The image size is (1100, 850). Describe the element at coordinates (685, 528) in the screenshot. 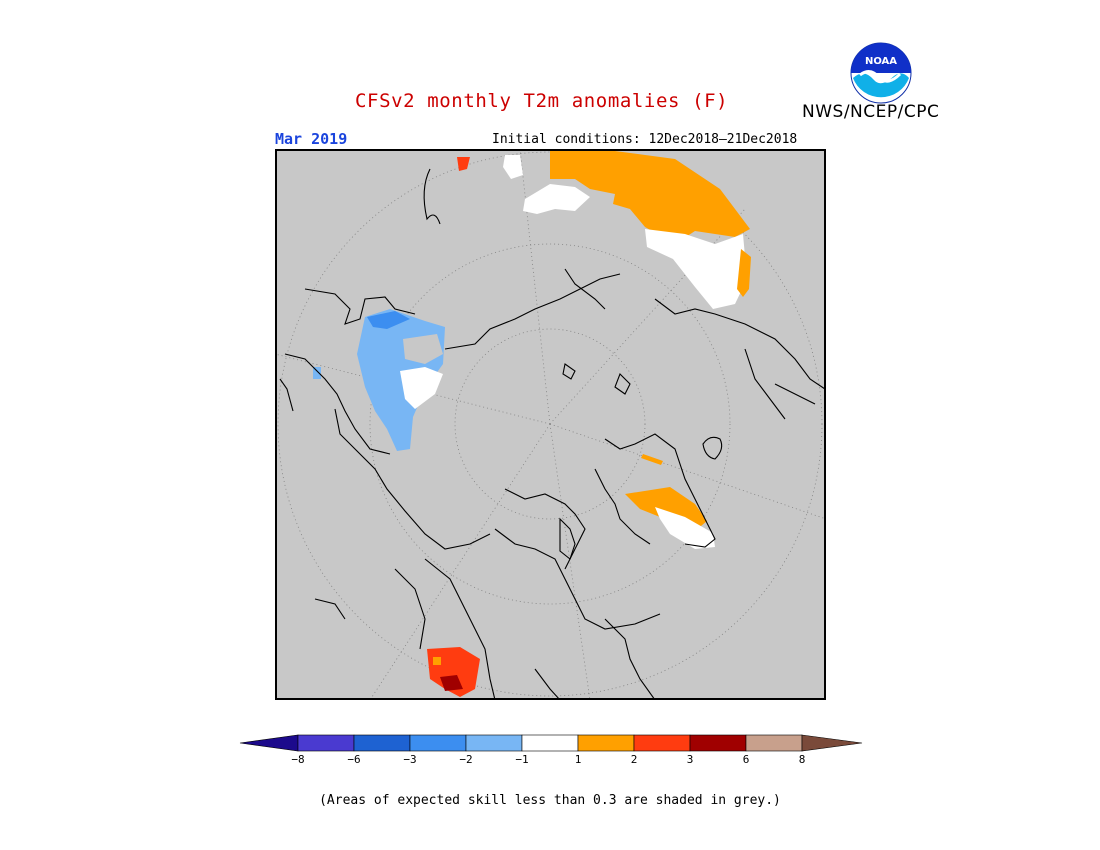

I see `anomaly-greenland-white` at that location.